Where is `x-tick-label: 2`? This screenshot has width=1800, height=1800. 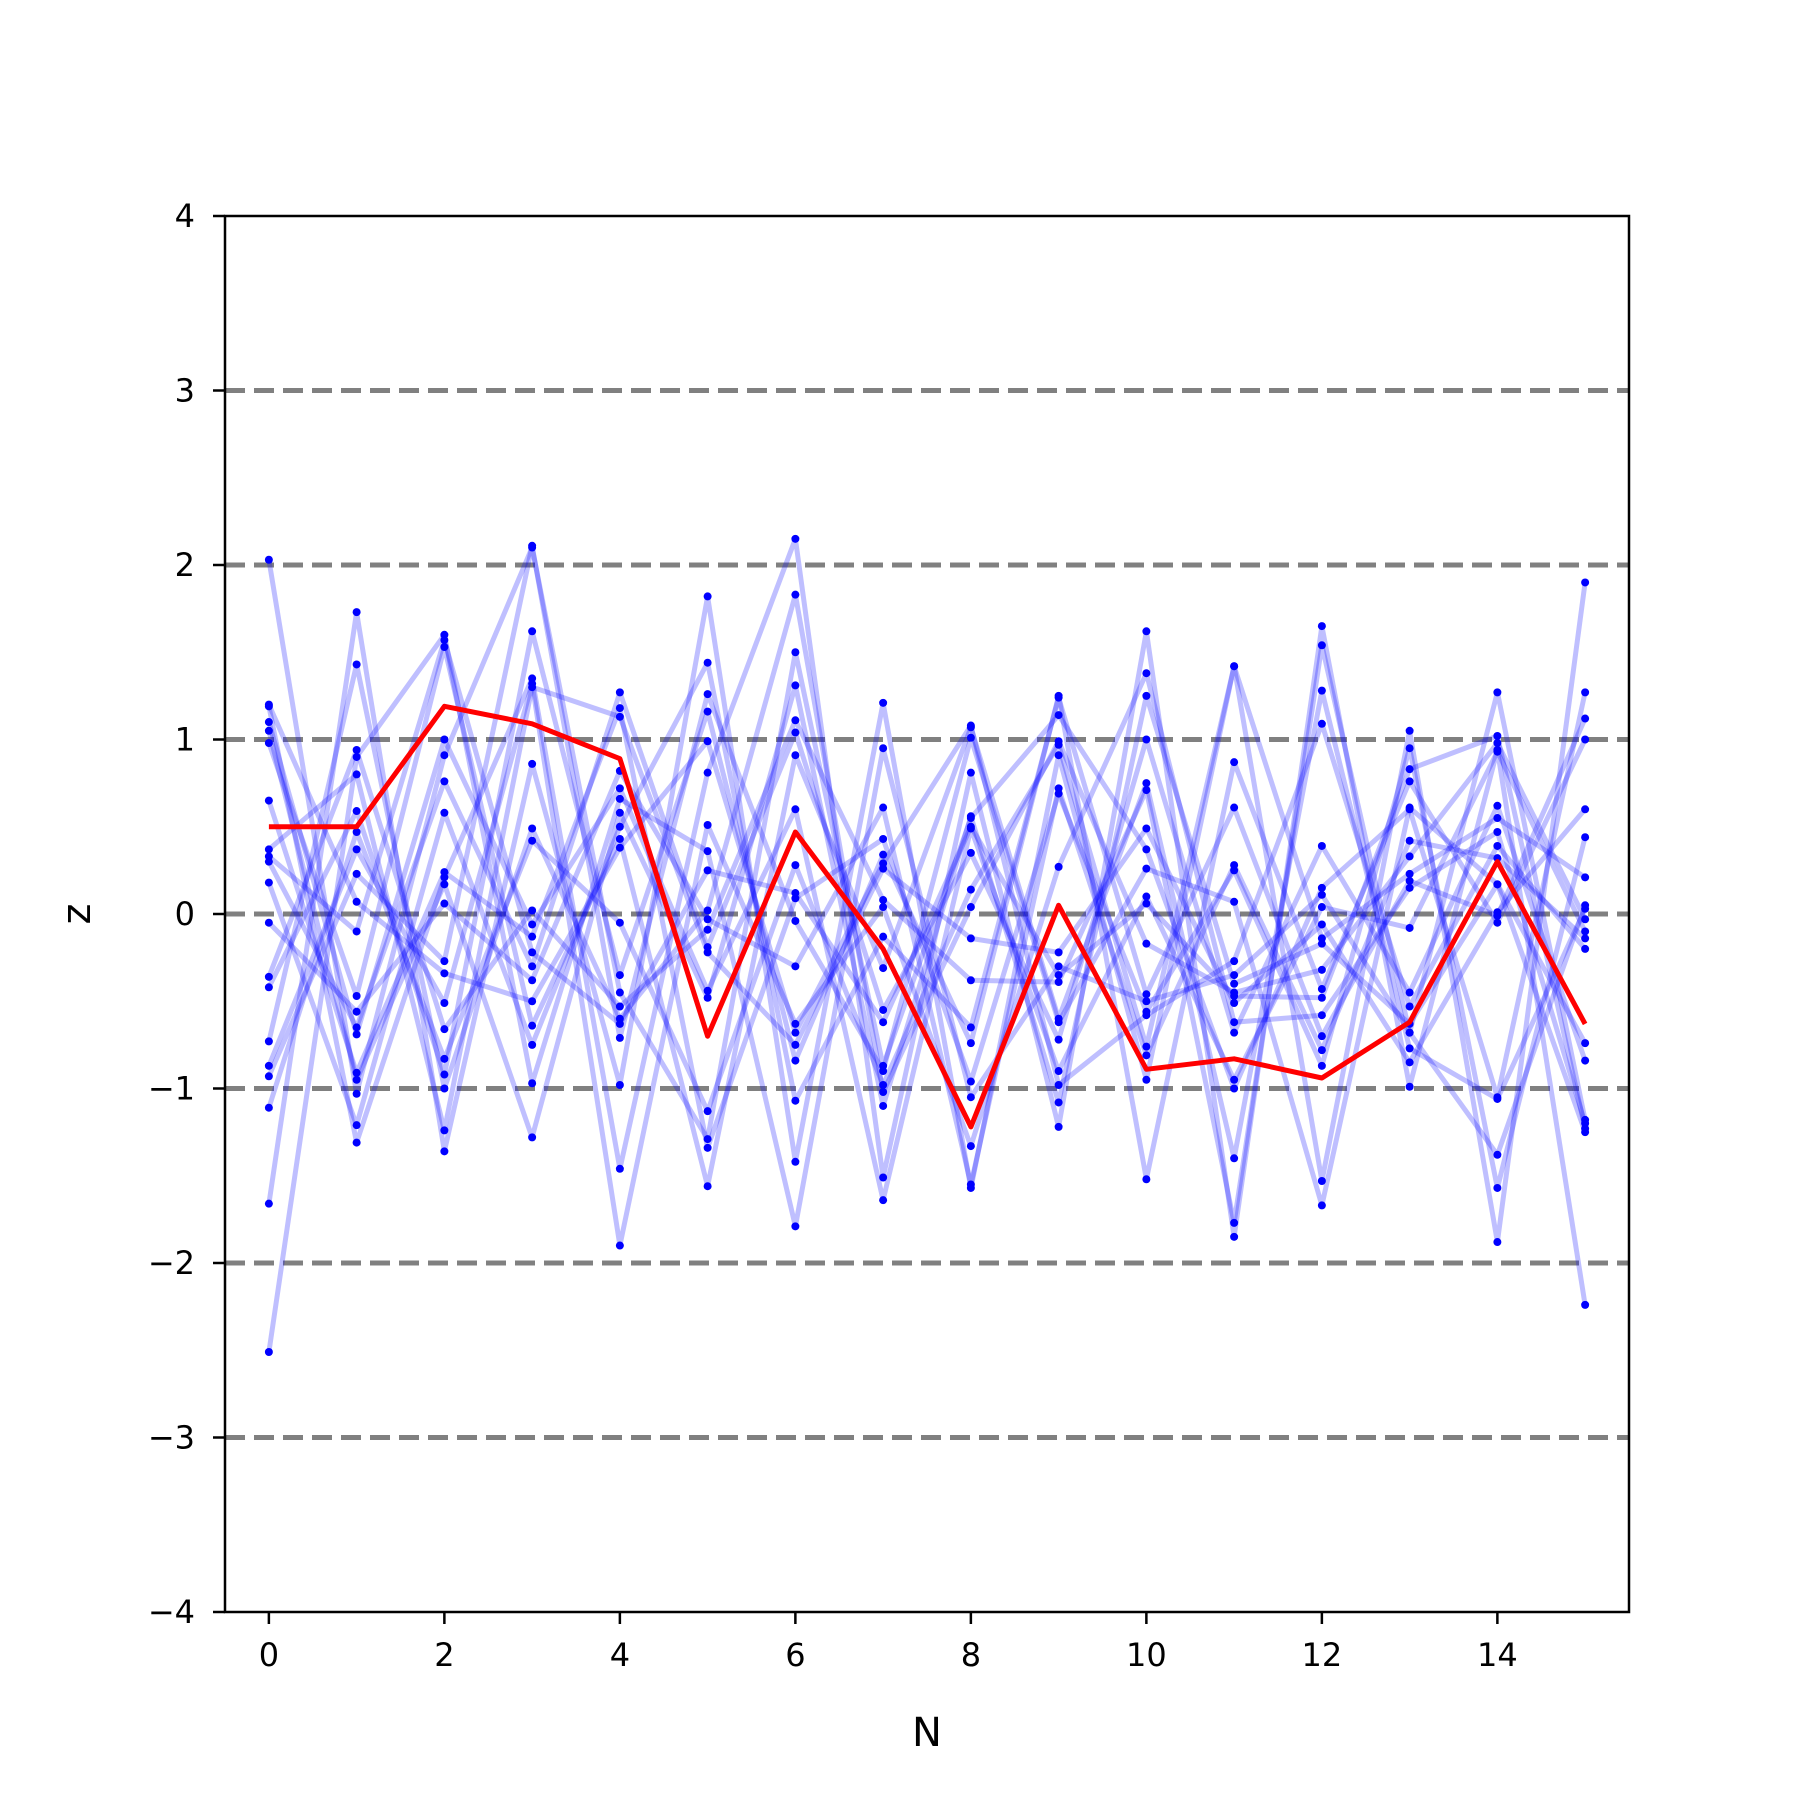
x-tick-label: 2 is located at coordinates (444, 1655).